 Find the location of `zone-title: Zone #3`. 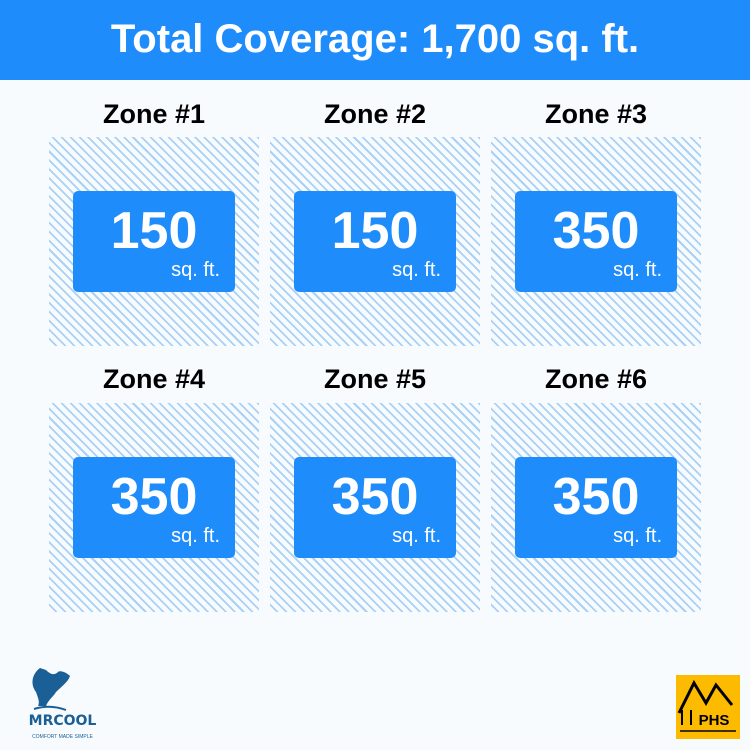

zone-title: Zone #3 is located at coordinates (596, 114).